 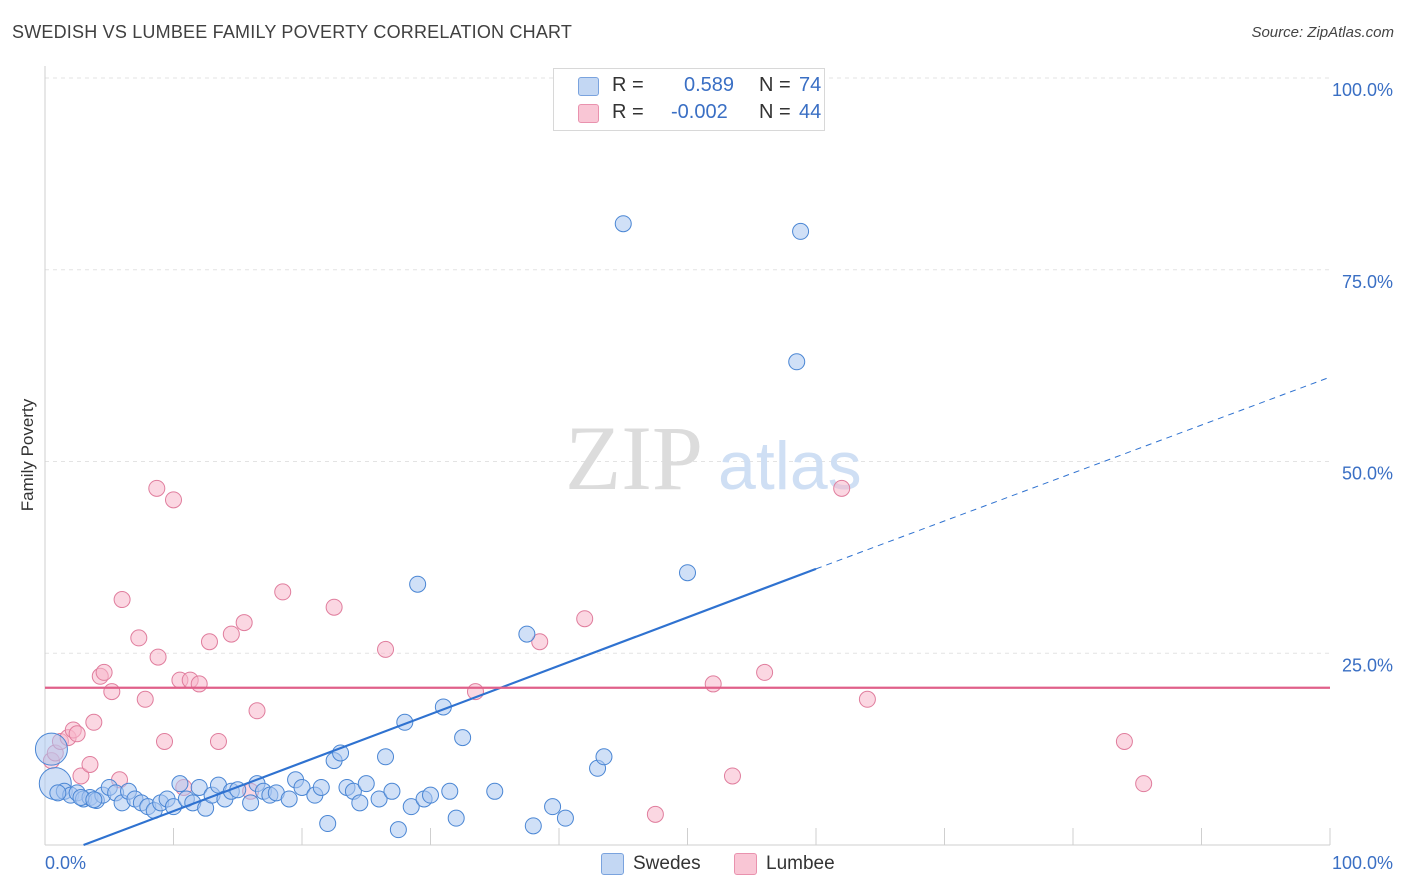 I want to click on y-tick-label: 100.0%, so click(x=1362, y=90).